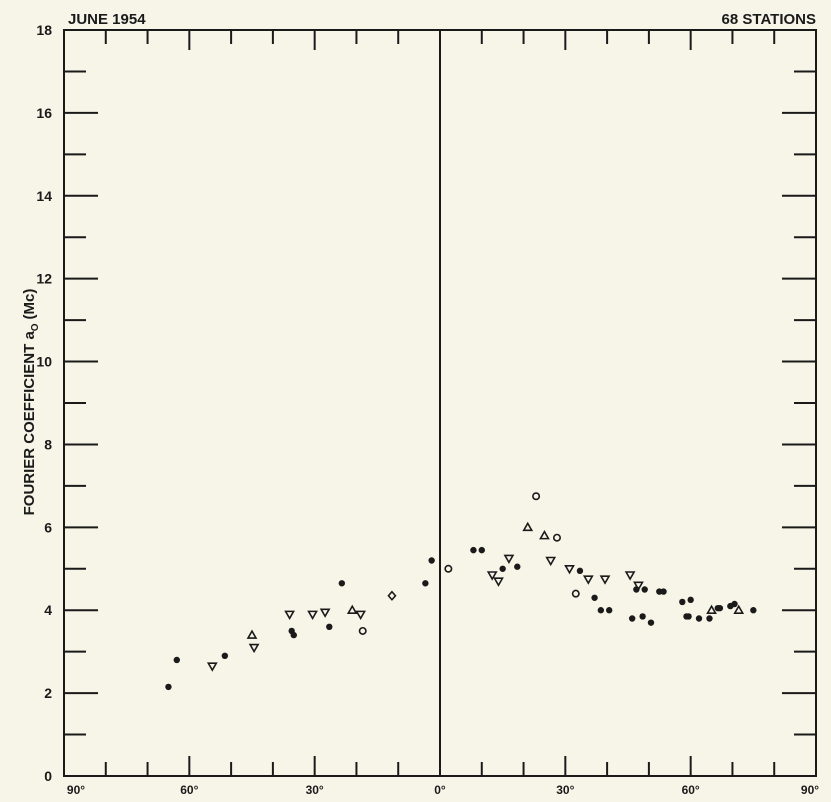 This screenshot has height=802, width=831. What do you see at coordinates (48, 444) in the screenshot?
I see `y-tick-label: 8` at bounding box center [48, 444].